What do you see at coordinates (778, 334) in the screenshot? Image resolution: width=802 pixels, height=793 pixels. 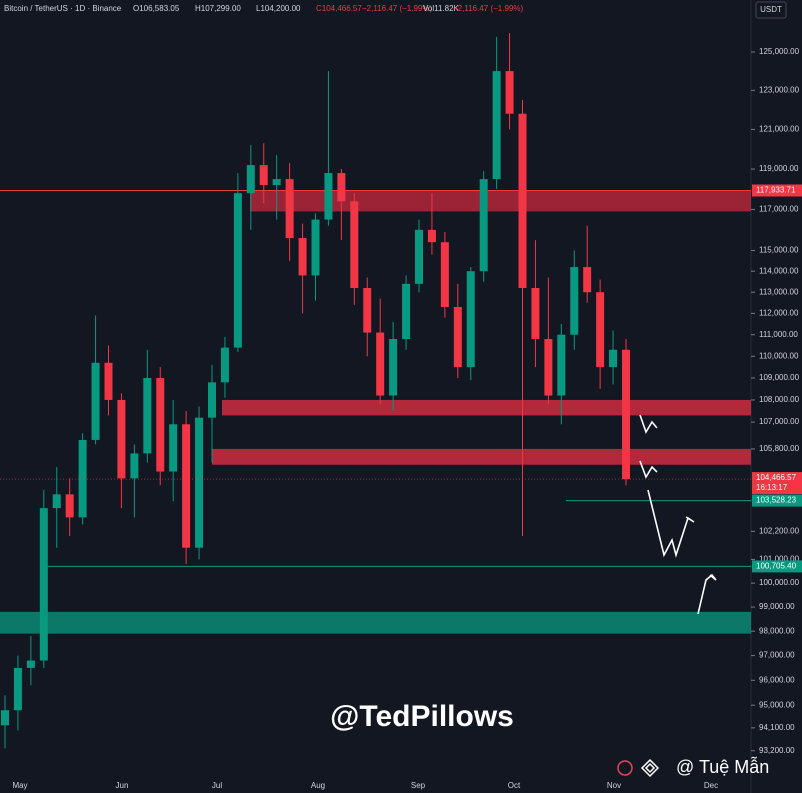 I see `y-tick-label: 111,000.00` at bounding box center [778, 334].